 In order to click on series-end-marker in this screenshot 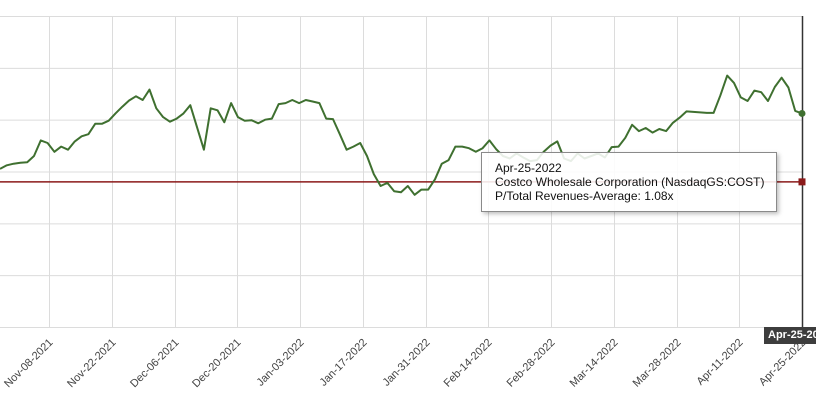, I will do `click(802, 113)`.